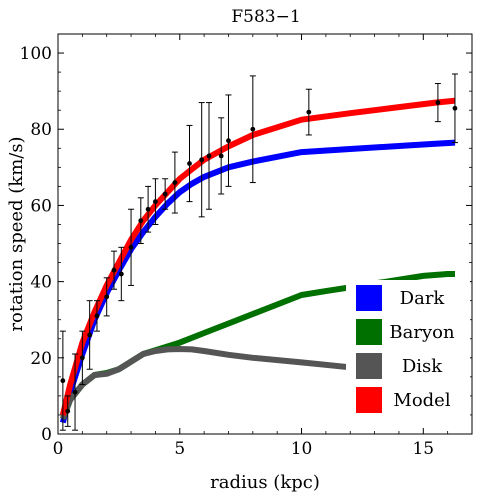  What do you see at coordinates (422, 366) in the screenshot?
I see `legend-label-disk: Disk` at bounding box center [422, 366].